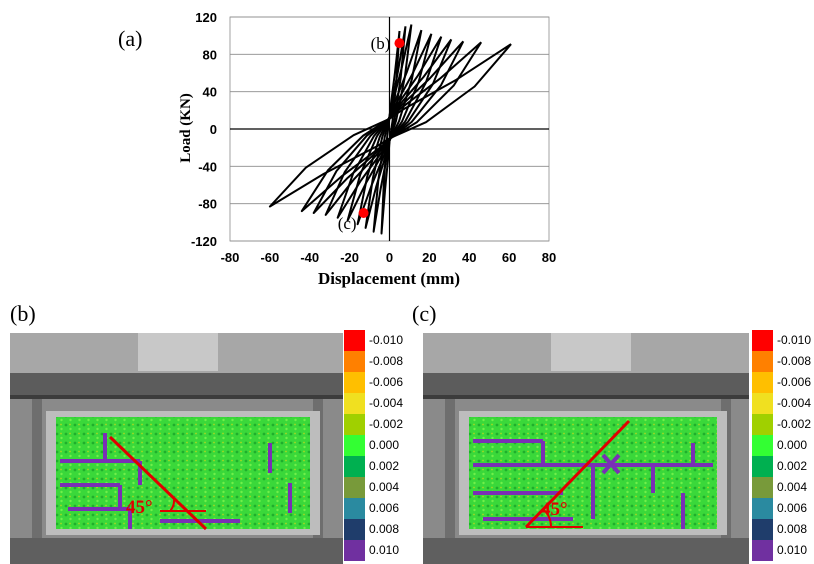  Describe the element at coordinates (186, 128) in the screenshot. I see `y-axis-title: Load (KN)` at that location.